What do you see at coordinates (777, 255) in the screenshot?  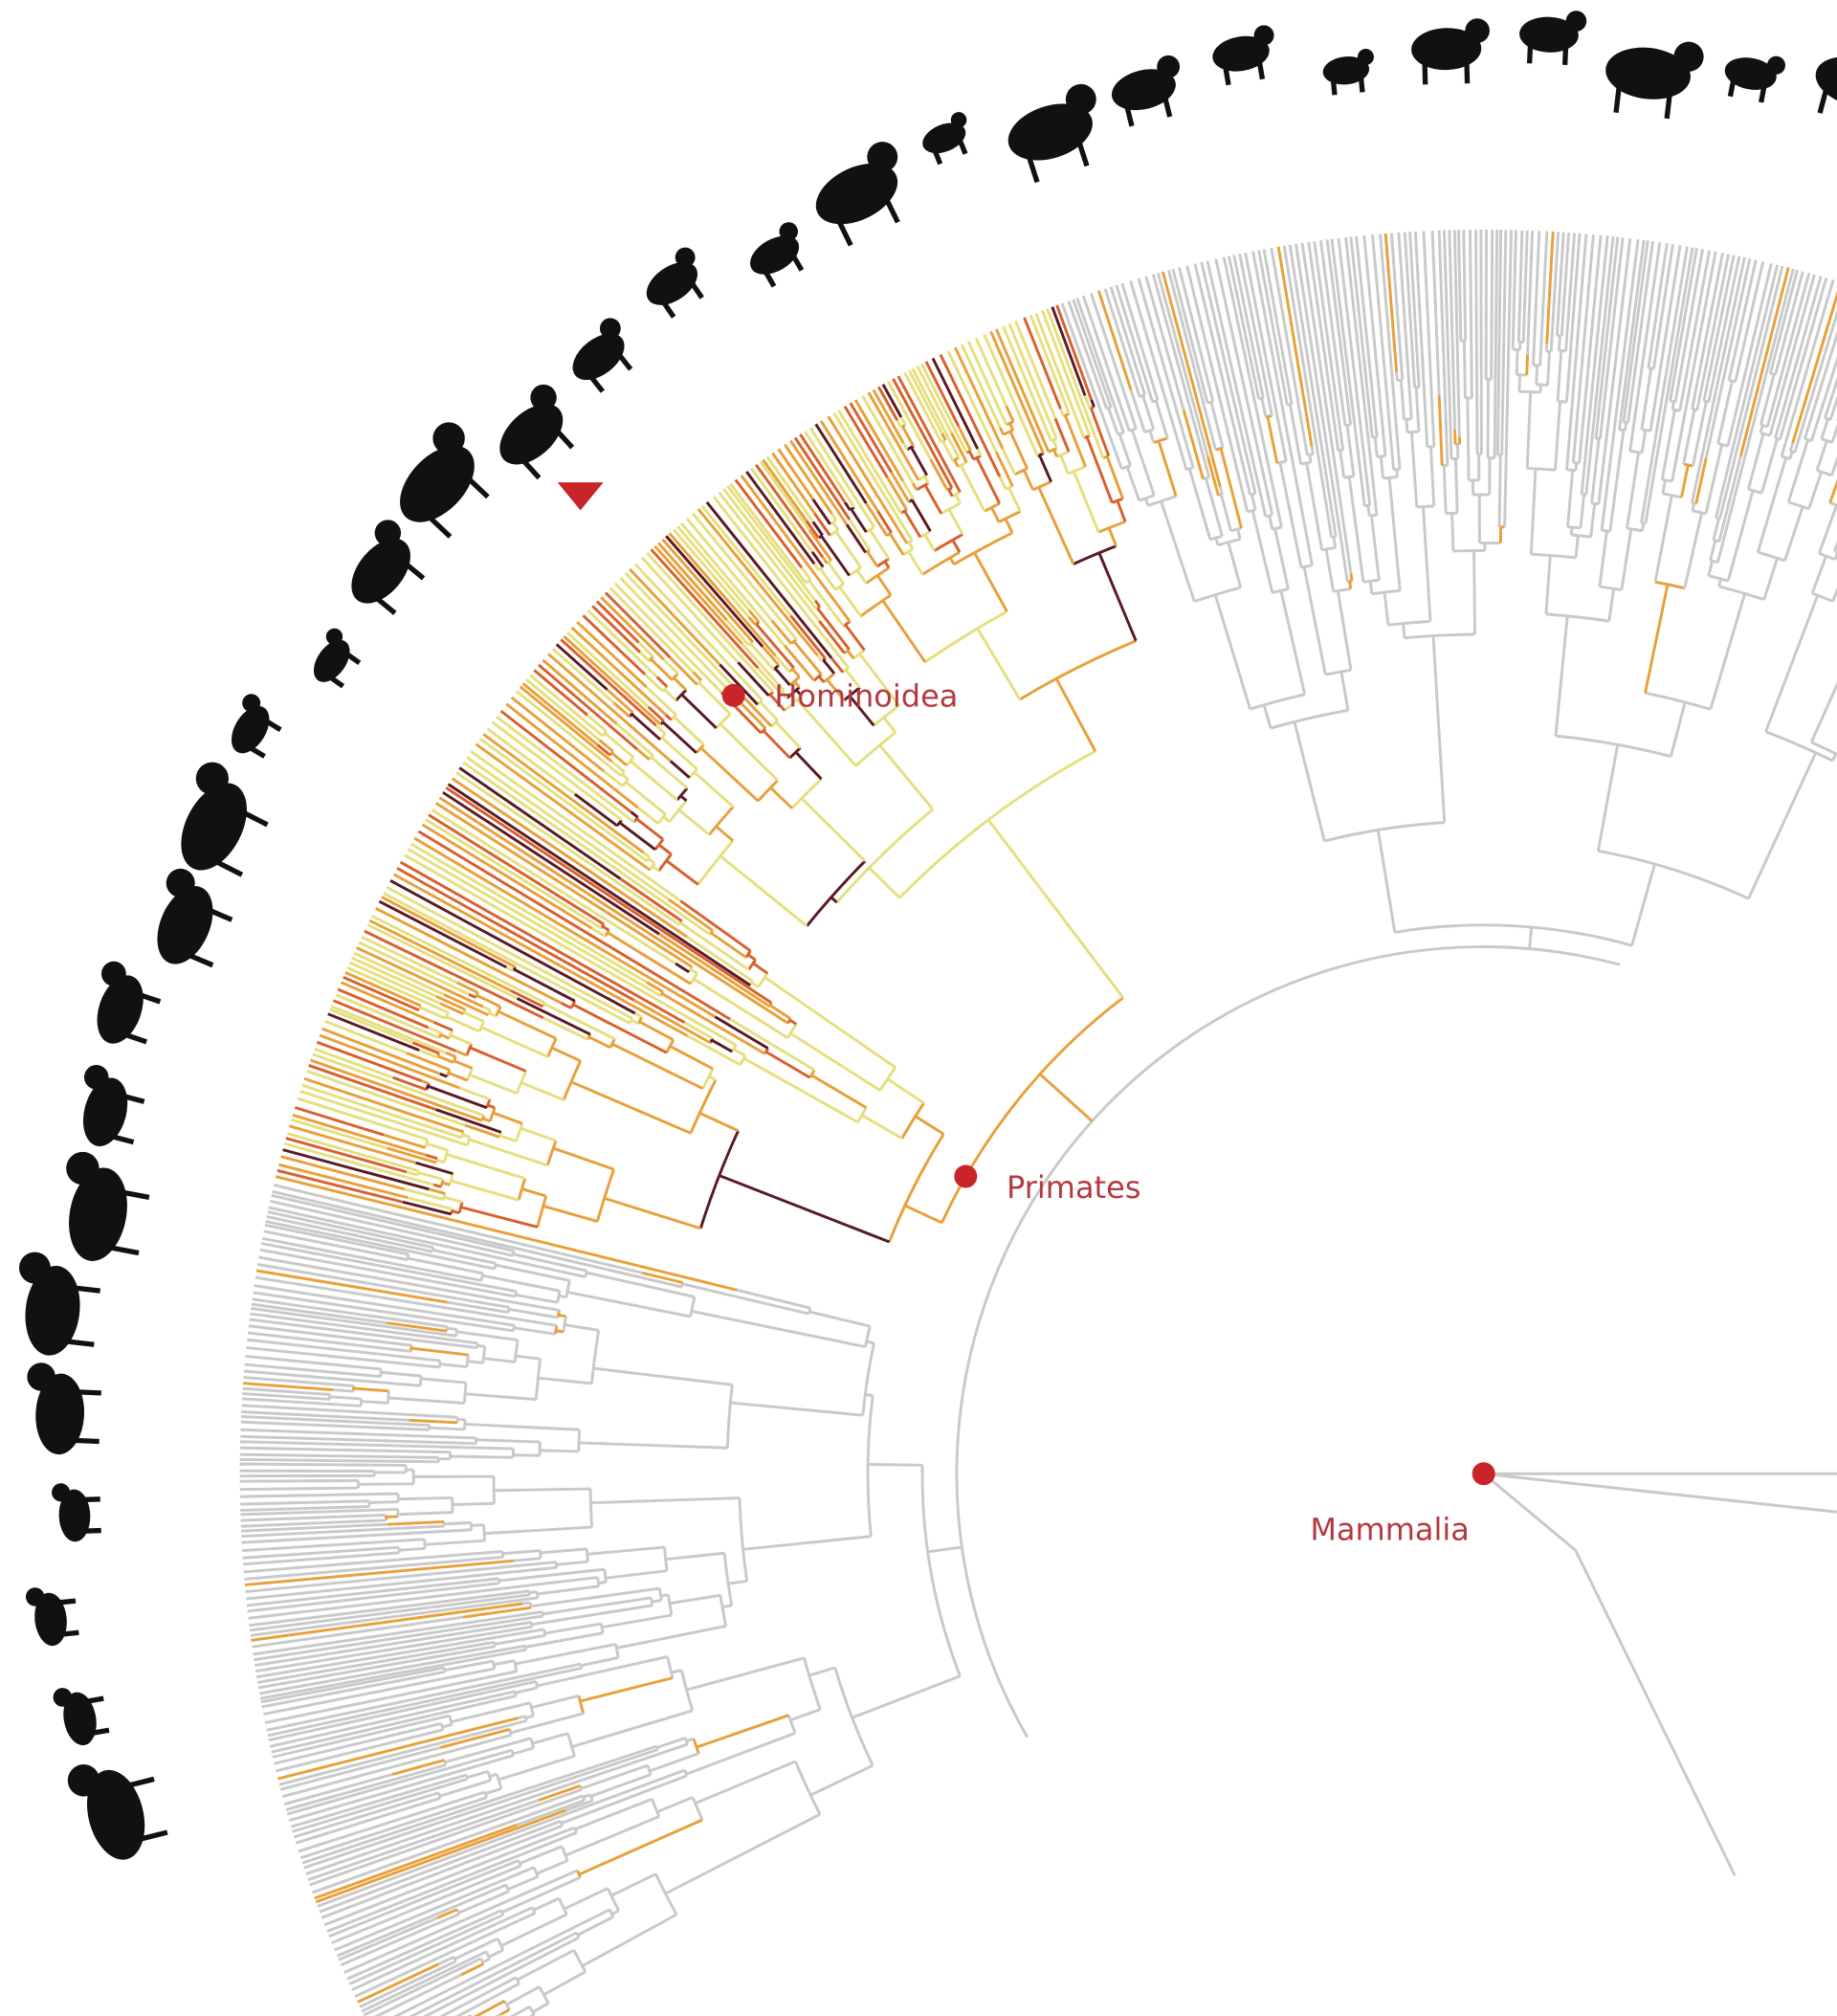 I see `animal-silhouette` at bounding box center [777, 255].